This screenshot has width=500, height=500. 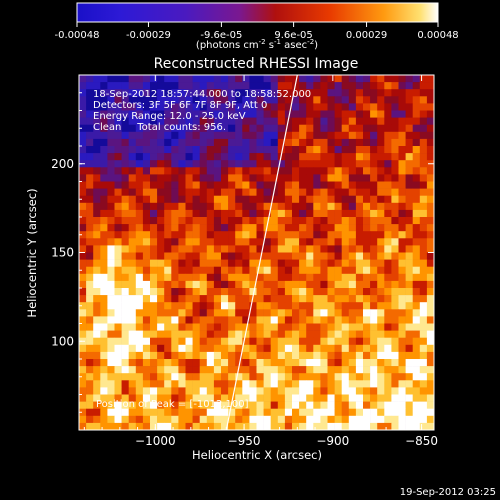 I want to click on colorbar-units: (photons cm-2 s-1 asec-2), so click(x=257, y=44).